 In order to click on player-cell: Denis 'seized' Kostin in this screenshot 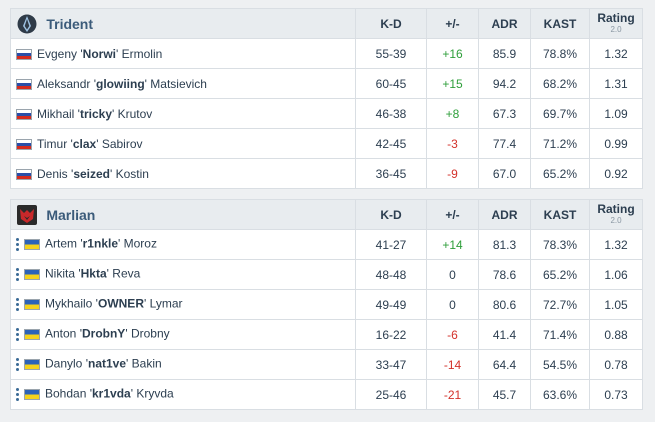, I will do `click(183, 173)`.